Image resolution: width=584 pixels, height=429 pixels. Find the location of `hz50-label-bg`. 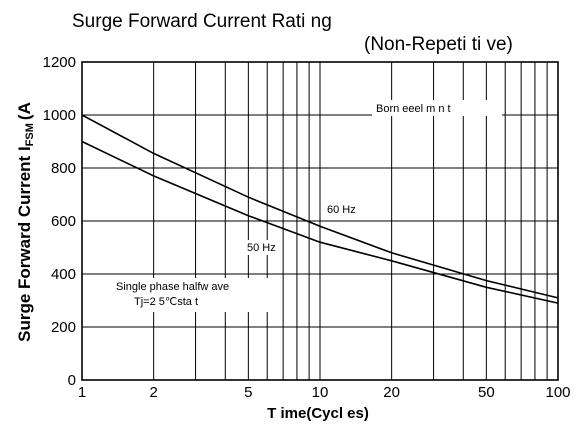

hz50-label-bg is located at coordinates (263, 247).